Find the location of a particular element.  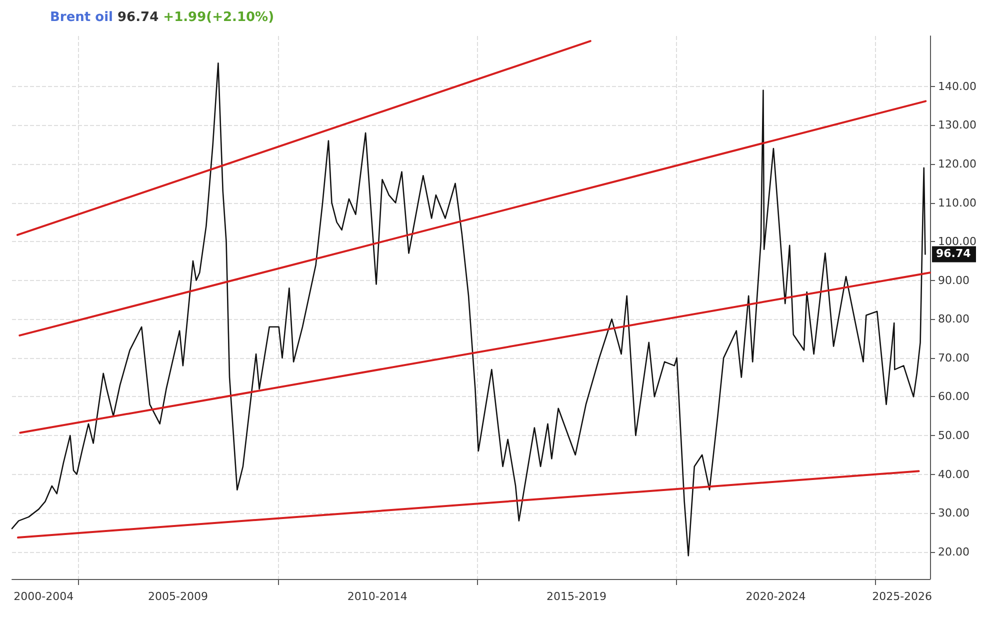

y-tick-label: 140.00 is located at coordinates (957, 86).